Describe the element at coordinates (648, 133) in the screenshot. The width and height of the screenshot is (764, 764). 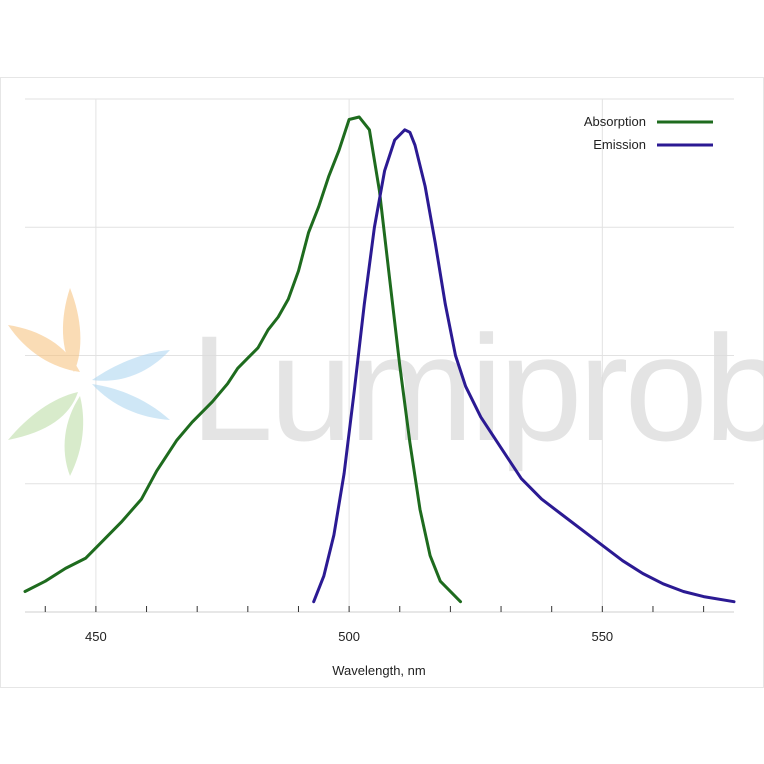
I see `legend: Absorption Emission` at that location.